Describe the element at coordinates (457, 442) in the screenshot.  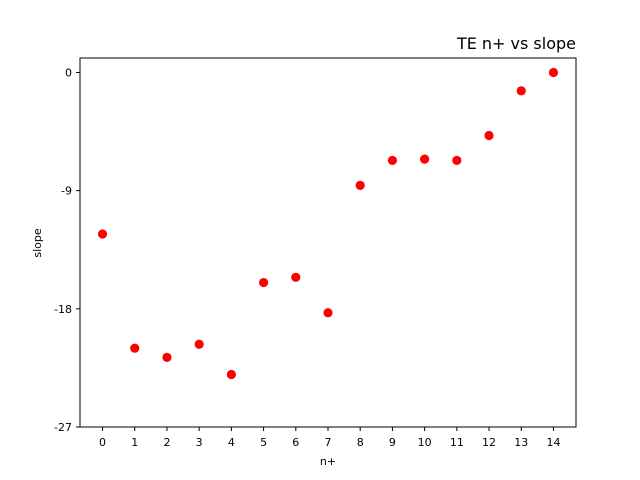
I see `x-tick-label: 11` at that location.